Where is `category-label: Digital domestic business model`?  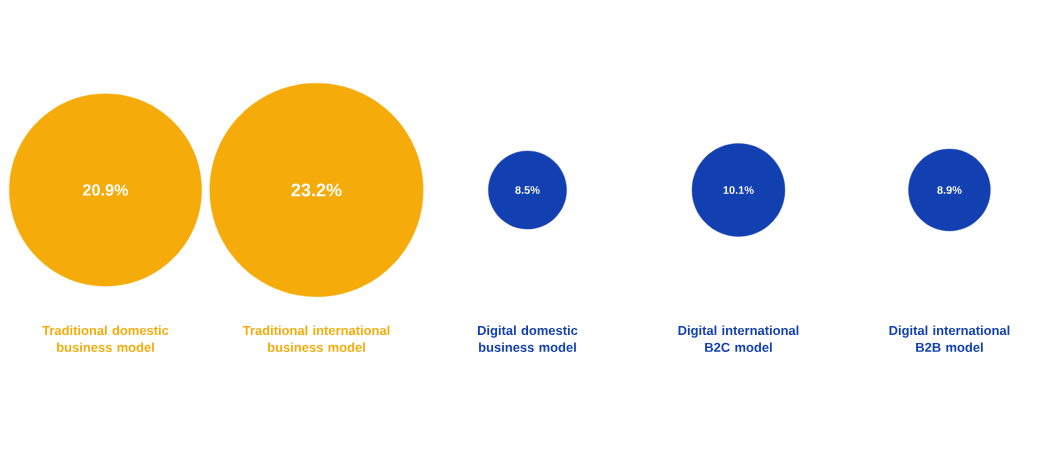 category-label: Digital domestic business model is located at coordinates (527, 338).